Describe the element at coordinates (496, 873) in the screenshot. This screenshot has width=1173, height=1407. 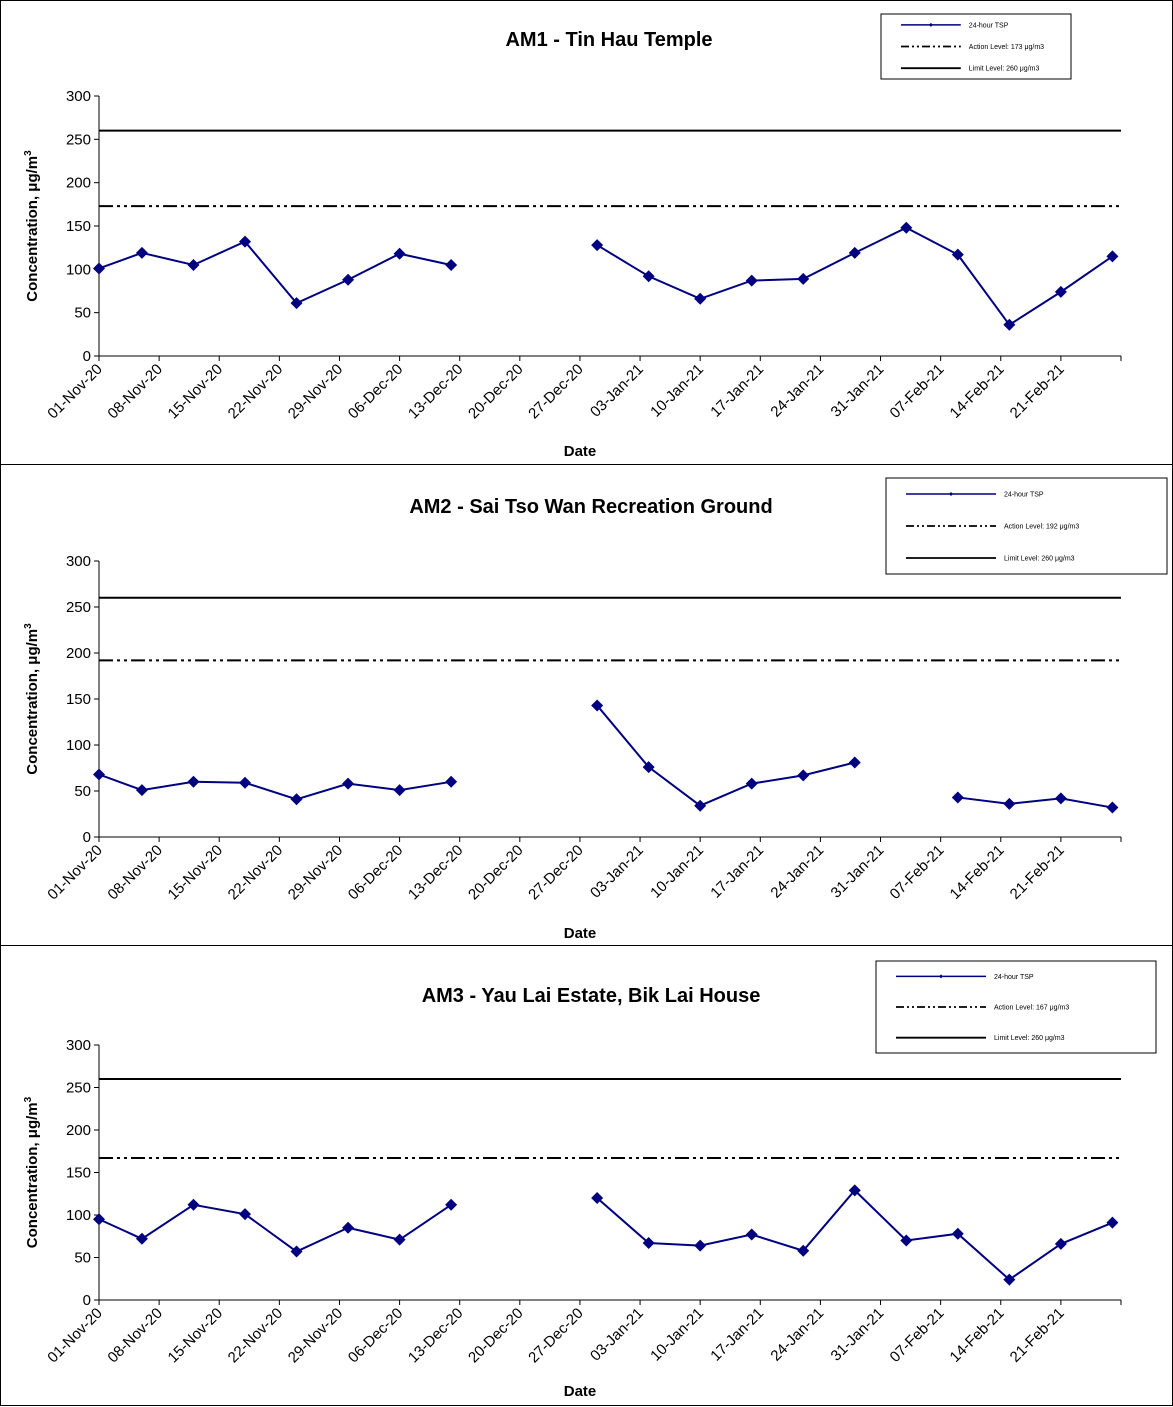
I see `x-tick-label: 20-Dec-20` at that location.